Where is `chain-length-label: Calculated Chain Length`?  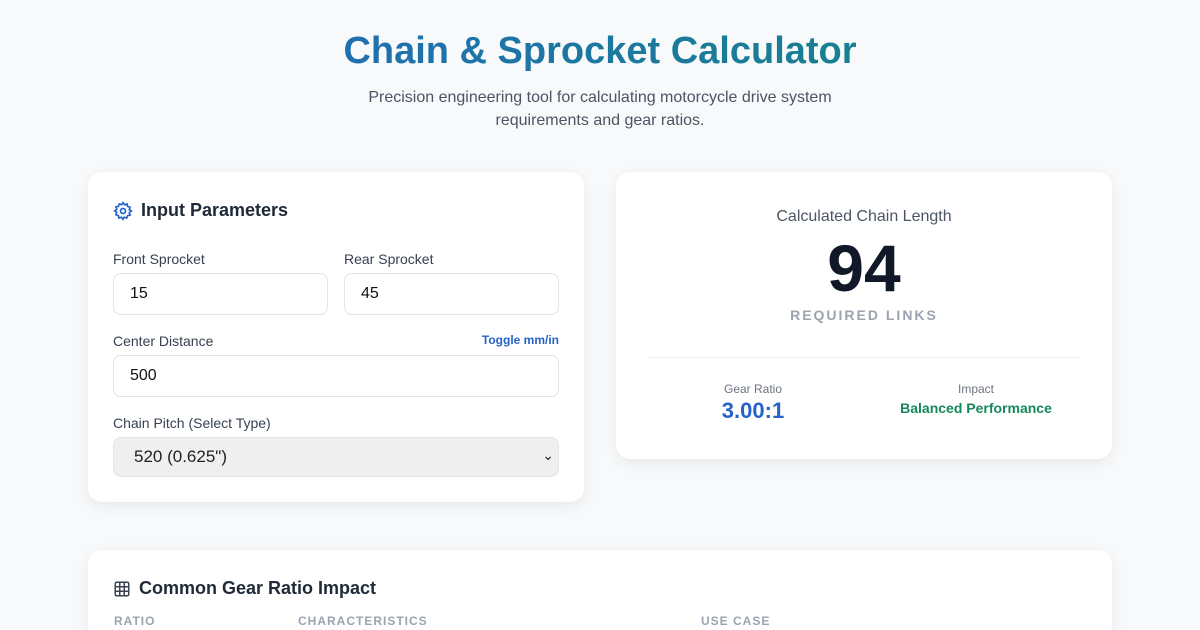 chain-length-label: Calculated Chain Length is located at coordinates (864, 216).